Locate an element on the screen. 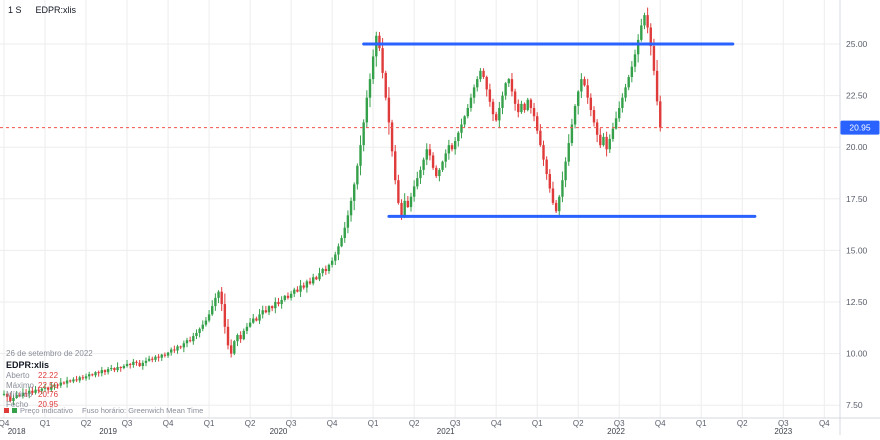  down-marker-icon is located at coordinates (6, 410).